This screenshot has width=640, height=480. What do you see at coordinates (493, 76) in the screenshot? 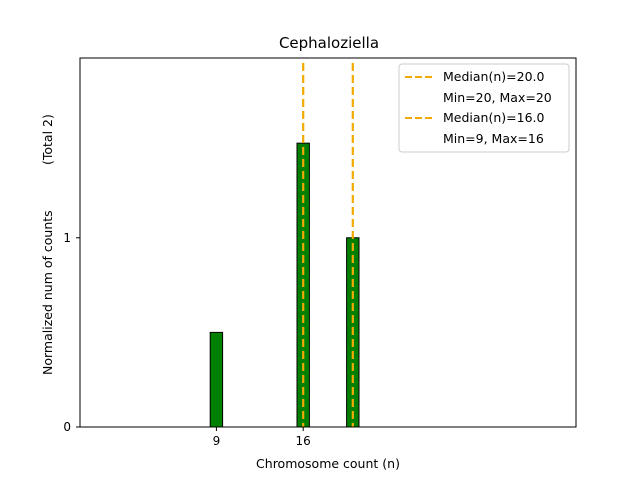
I see `legend-entry-median-1: Median(n)=20.0` at bounding box center [493, 76].